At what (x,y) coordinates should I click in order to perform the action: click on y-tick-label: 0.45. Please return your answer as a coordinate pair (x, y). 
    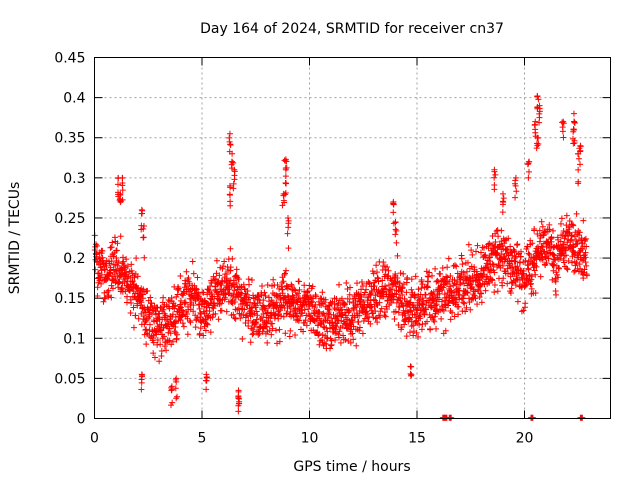
    Looking at the image, I should click on (69, 59).